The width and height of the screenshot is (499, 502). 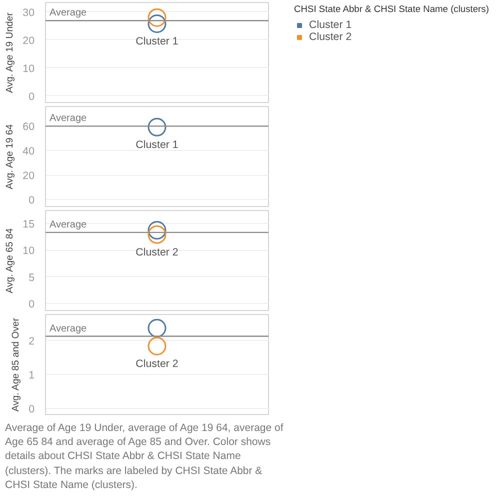 I want to click on y-axis-title: Avg. Age 19 Under, so click(x=10, y=52).